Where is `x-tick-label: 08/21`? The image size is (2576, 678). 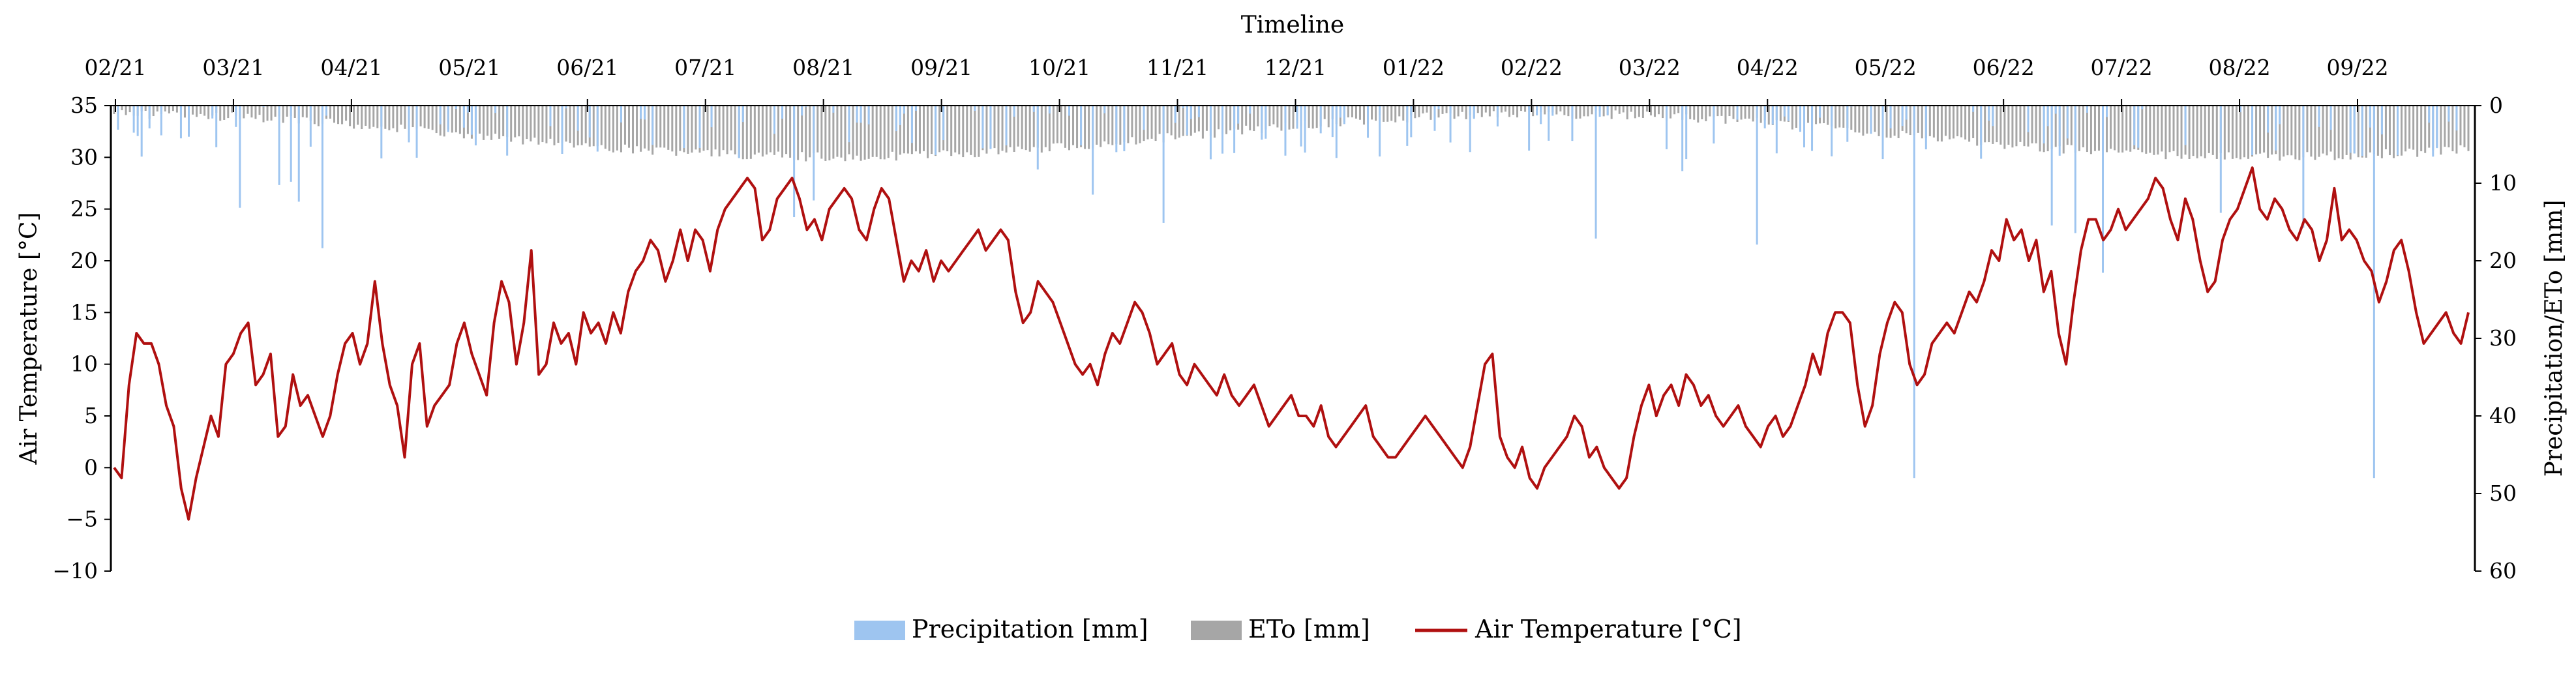 x-tick-label: 08/21 is located at coordinates (823, 68).